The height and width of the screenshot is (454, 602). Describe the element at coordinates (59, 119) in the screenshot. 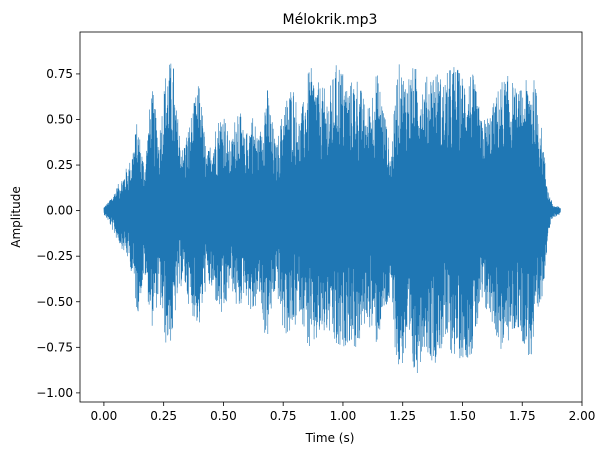

I see `y-tick-label: 0.50` at that location.